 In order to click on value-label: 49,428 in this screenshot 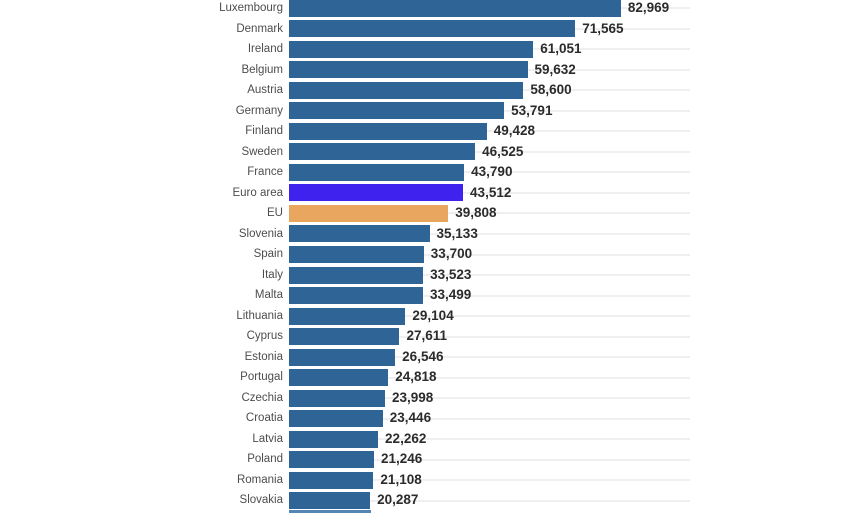, I will do `click(514, 131)`.